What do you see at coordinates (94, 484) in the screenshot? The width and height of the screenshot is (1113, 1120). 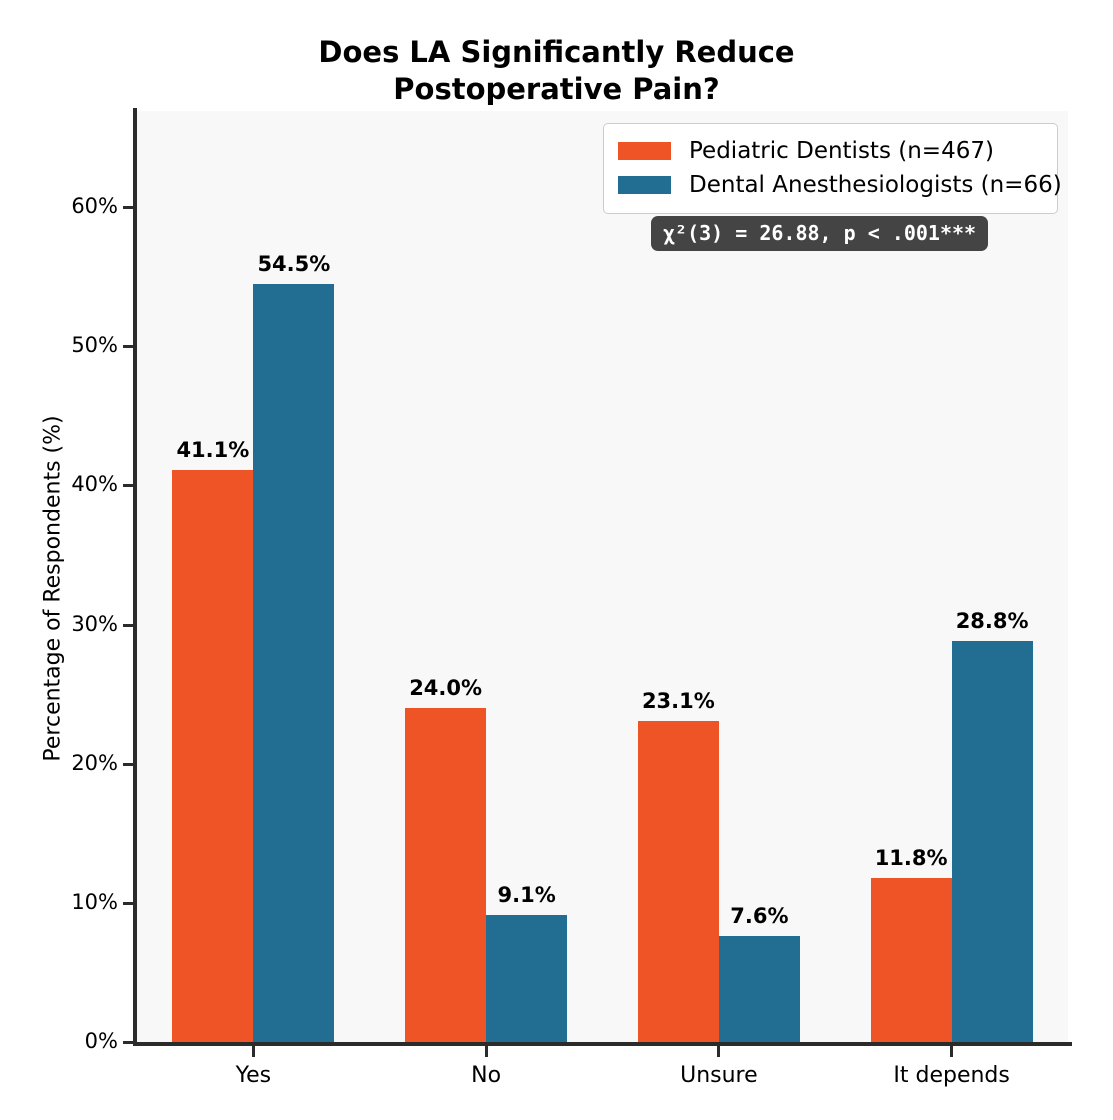 I see `y-tick-label: 40%` at bounding box center [94, 484].